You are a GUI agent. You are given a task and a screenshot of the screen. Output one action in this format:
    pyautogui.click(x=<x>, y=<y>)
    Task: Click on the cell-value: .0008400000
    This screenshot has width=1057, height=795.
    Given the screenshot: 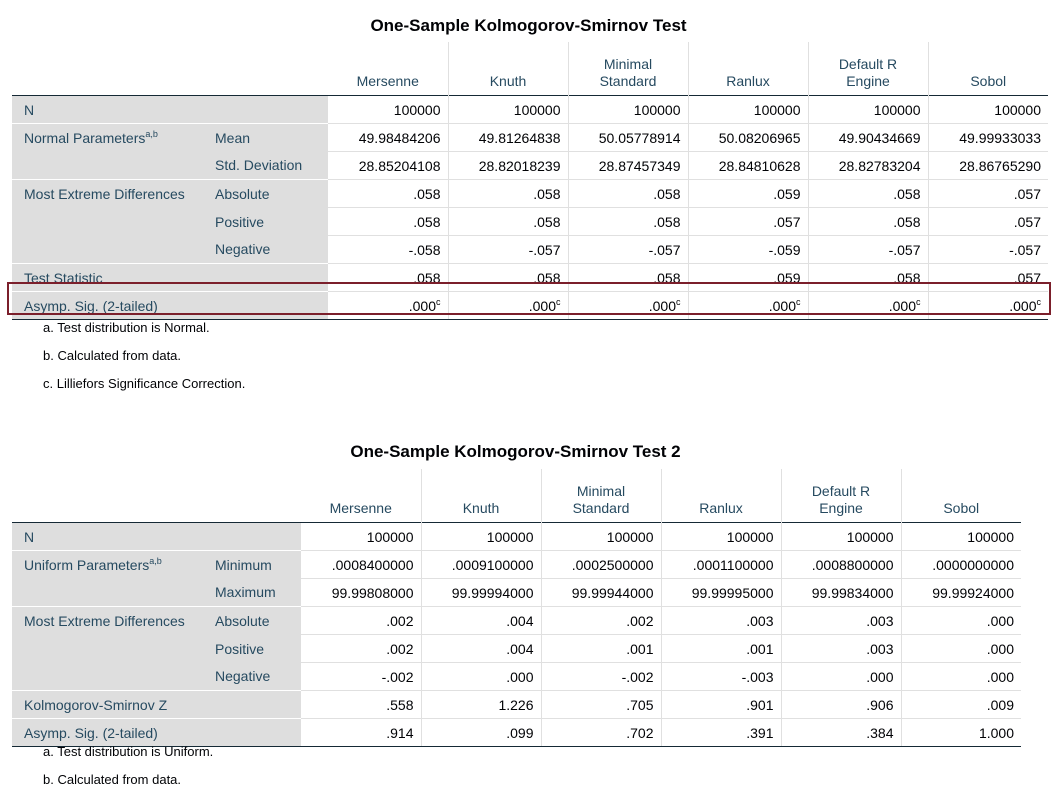 What is the action you would take?
    pyautogui.click(x=372, y=564)
    